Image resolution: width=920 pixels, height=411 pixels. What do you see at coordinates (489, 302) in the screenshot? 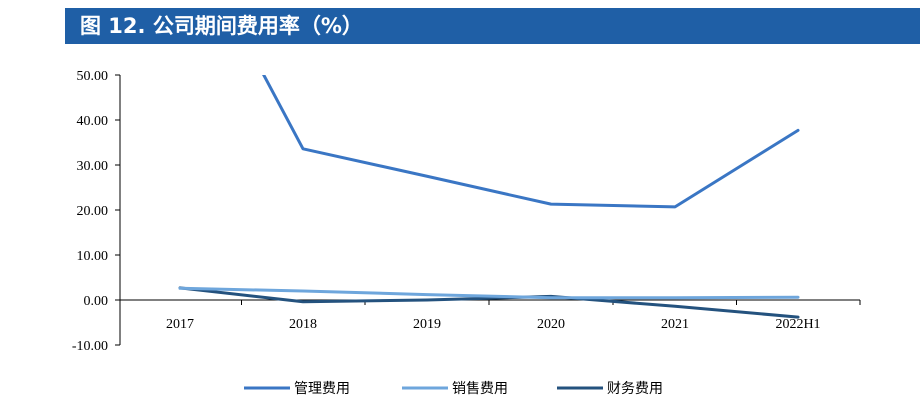
I see `series-line-finance-expense` at bounding box center [489, 302].